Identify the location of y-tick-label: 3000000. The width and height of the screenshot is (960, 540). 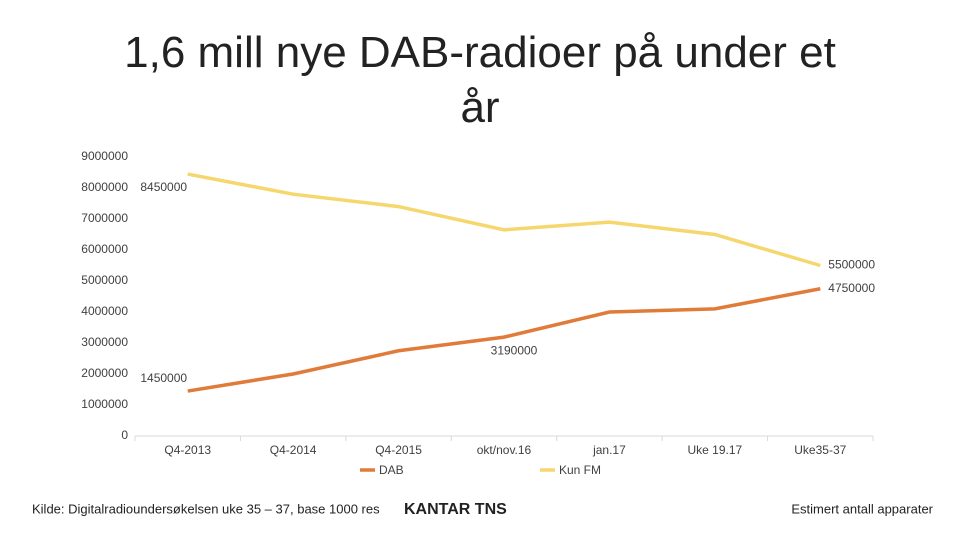
(104, 342).